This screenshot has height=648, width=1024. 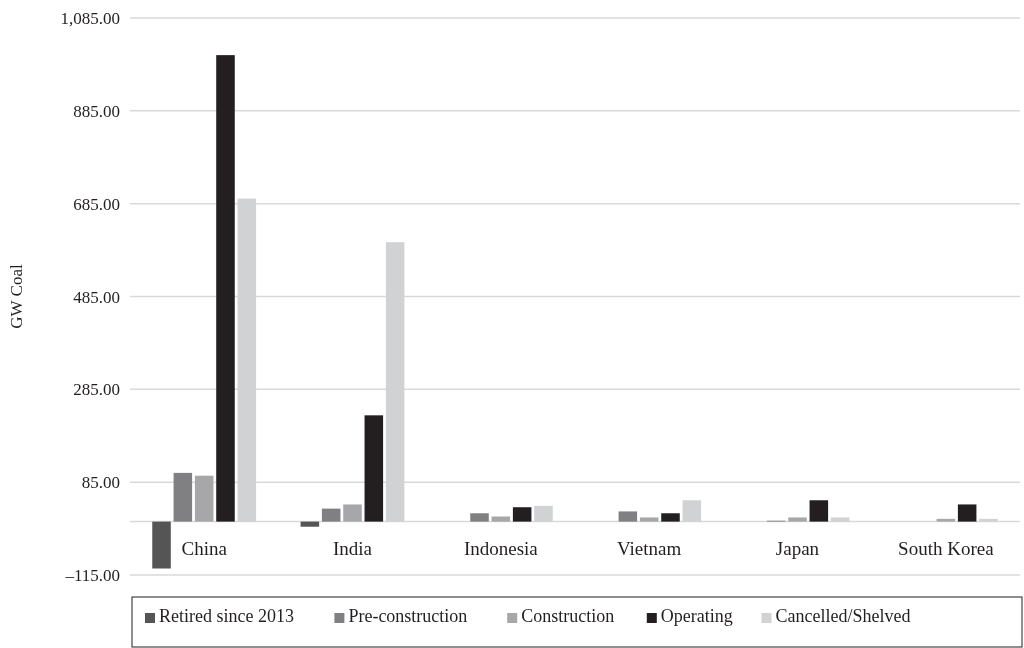 I want to click on y-tick-label: 1,085.00, so click(x=90, y=18).